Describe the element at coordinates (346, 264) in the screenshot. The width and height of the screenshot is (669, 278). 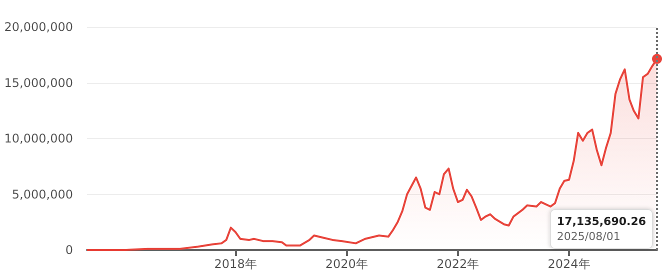
I see `x-tick-label: 2020年` at that location.